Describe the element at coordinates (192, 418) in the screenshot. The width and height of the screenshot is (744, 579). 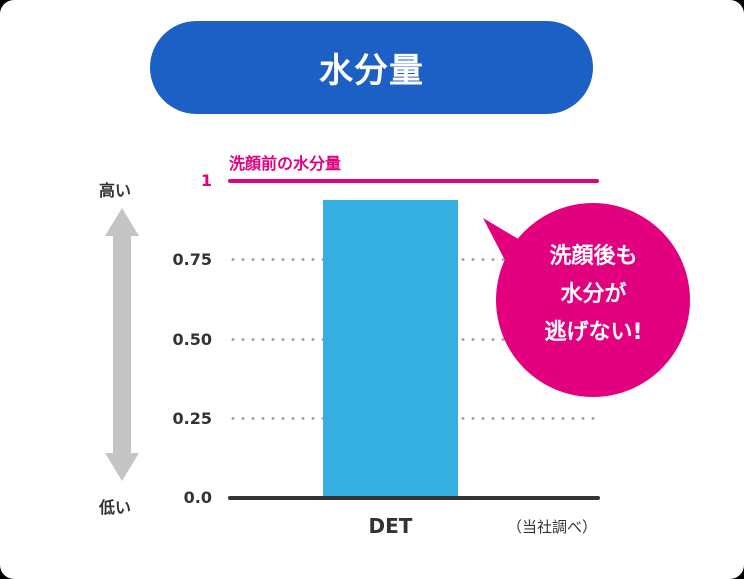
I see `y-tick-0-25: 0.25` at that location.